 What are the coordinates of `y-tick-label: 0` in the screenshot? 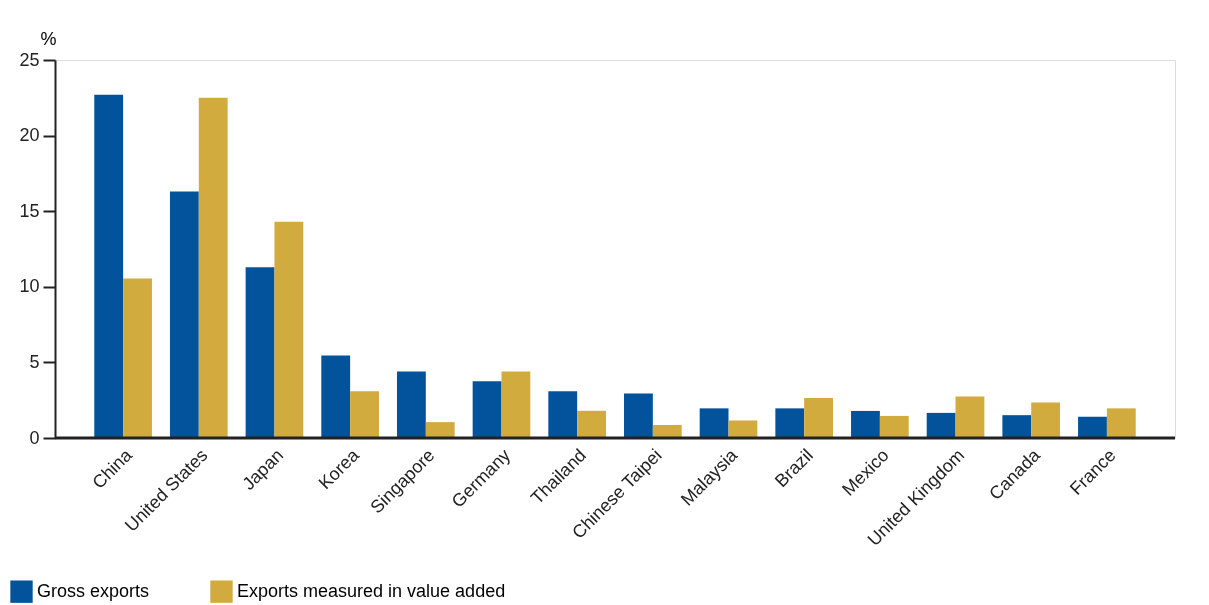 It's located at (34, 437).